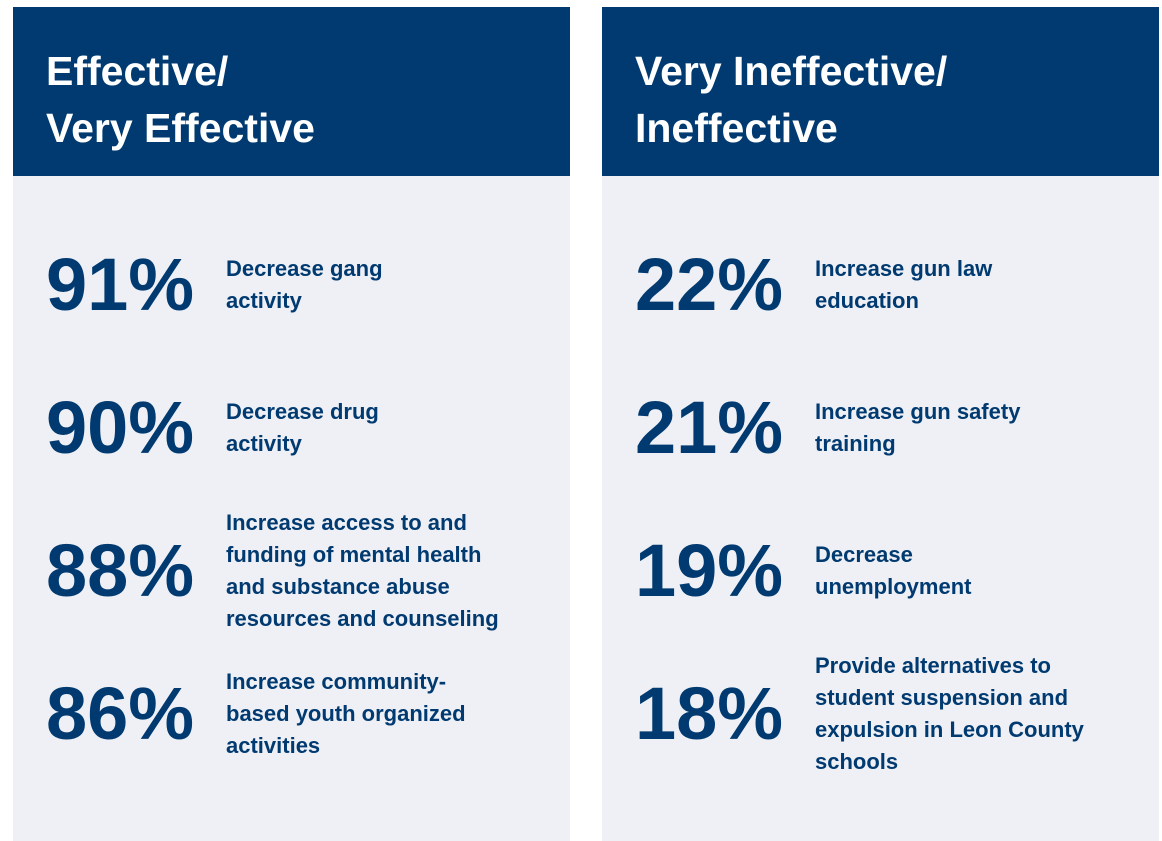  I want to click on stat-item: 21% Increase gun safety training, so click(892, 427).